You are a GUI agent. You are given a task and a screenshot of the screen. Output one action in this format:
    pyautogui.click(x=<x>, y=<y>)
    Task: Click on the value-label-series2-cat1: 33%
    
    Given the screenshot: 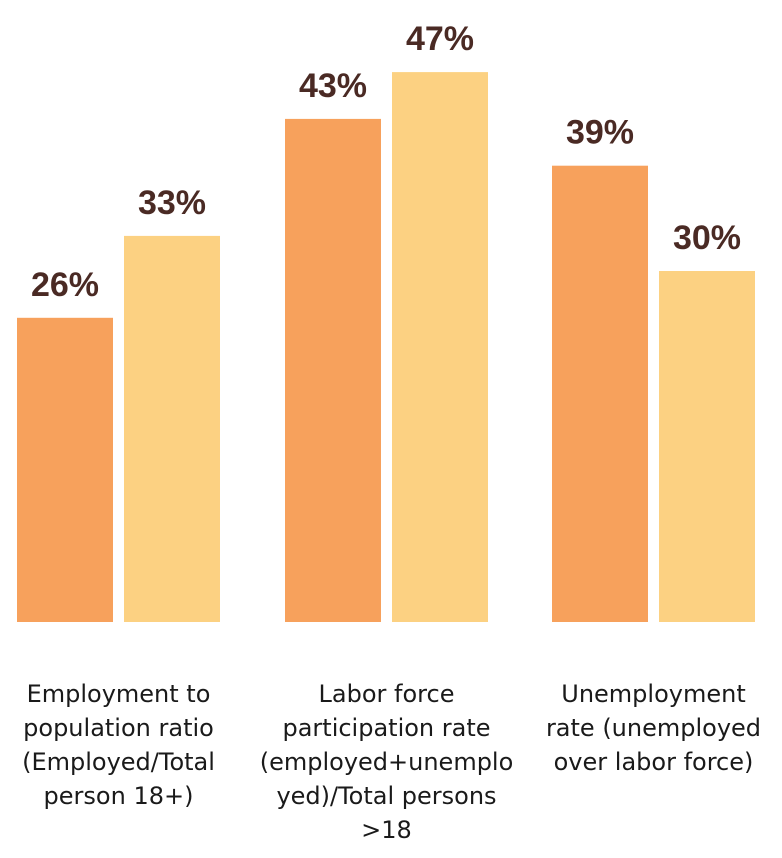 What is the action you would take?
    pyautogui.click(x=172, y=203)
    